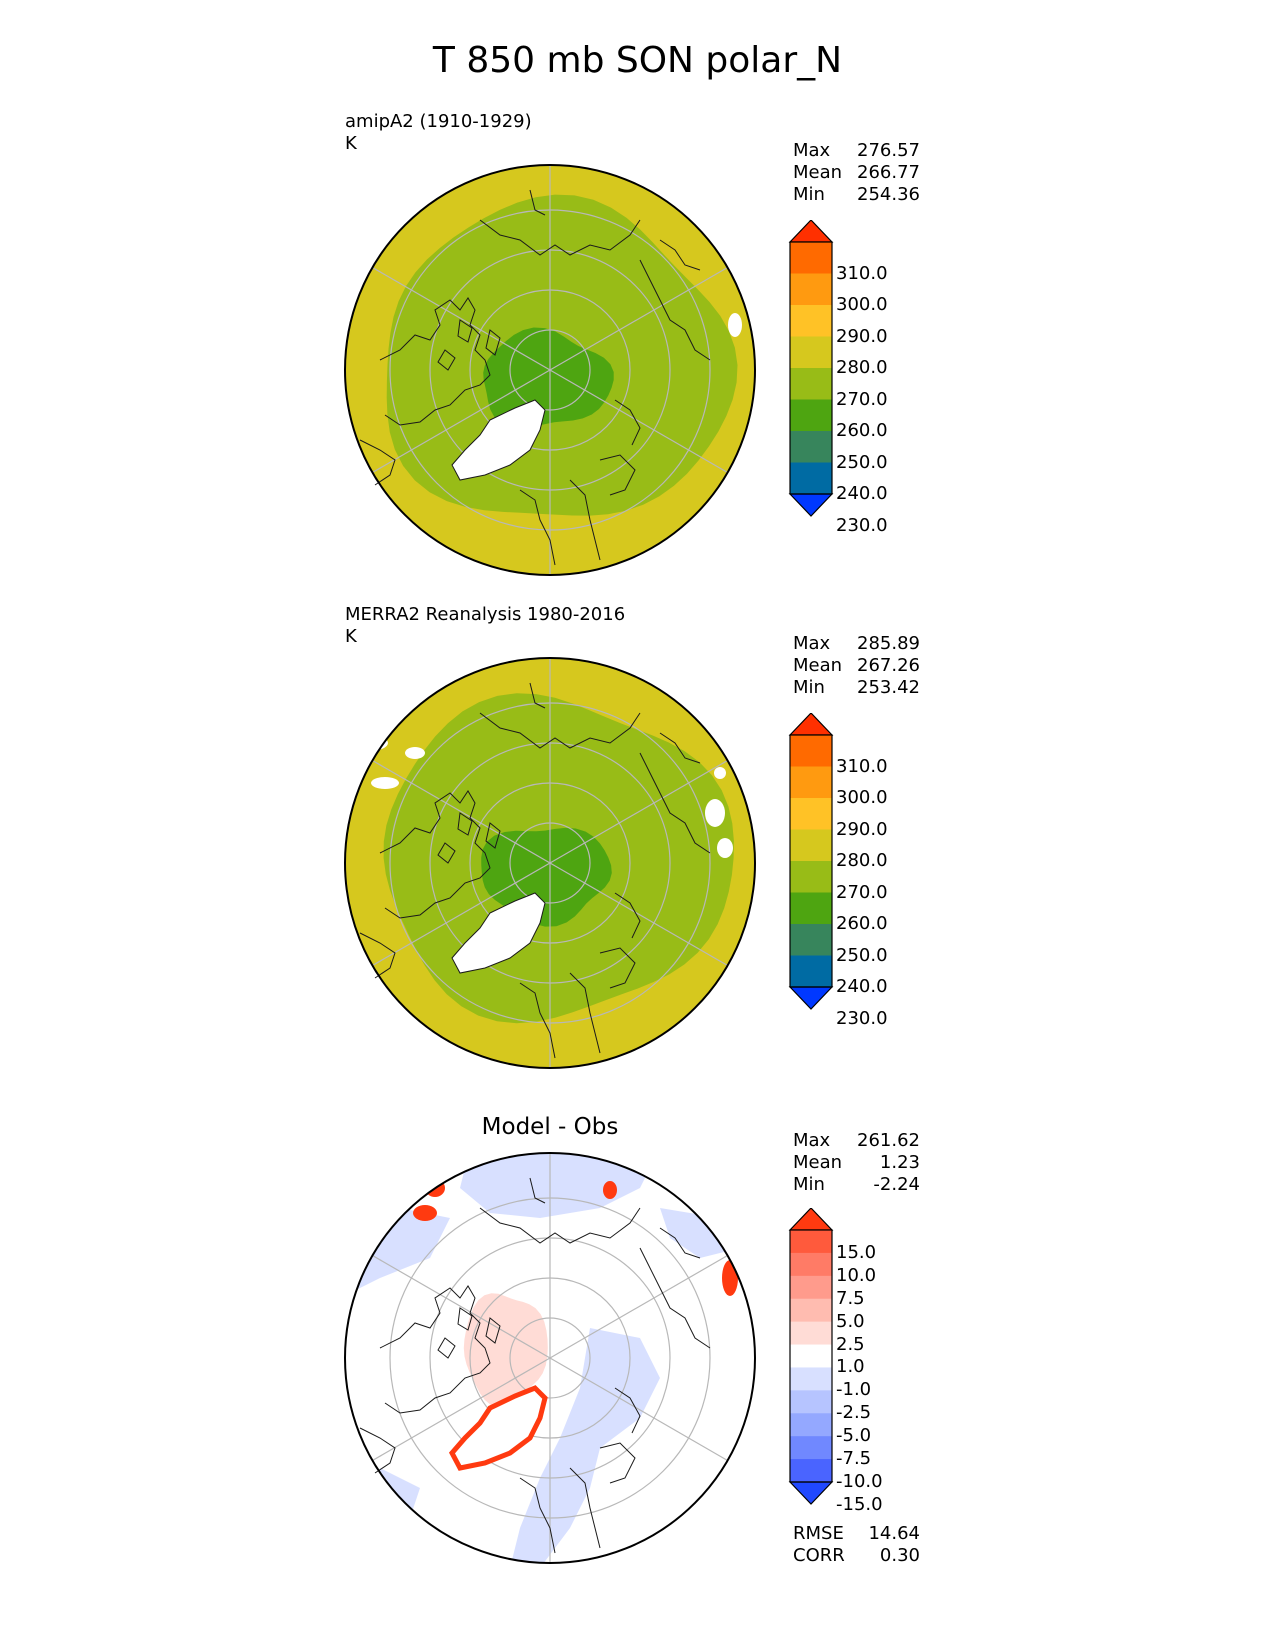 The height and width of the screenshot is (1650, 1275). I want to click on colorbar-tick-label: 5.0, so click(850, 1321).